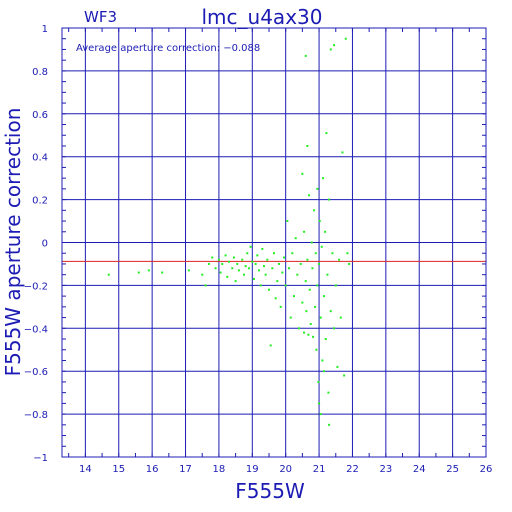  I want to click on chart-title: lmc_u4ax30, so click(262, 17).